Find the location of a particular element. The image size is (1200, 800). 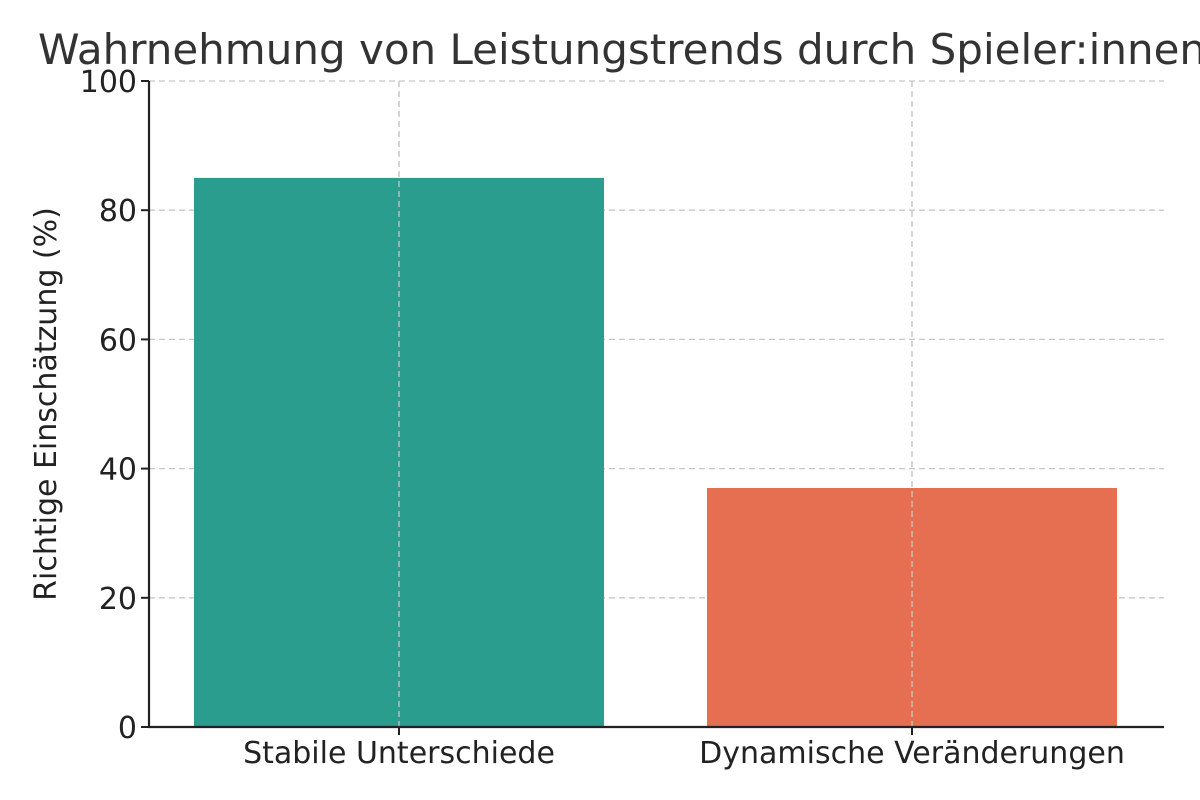

y-tick-label: 60 is located at coordinates (118, 340).